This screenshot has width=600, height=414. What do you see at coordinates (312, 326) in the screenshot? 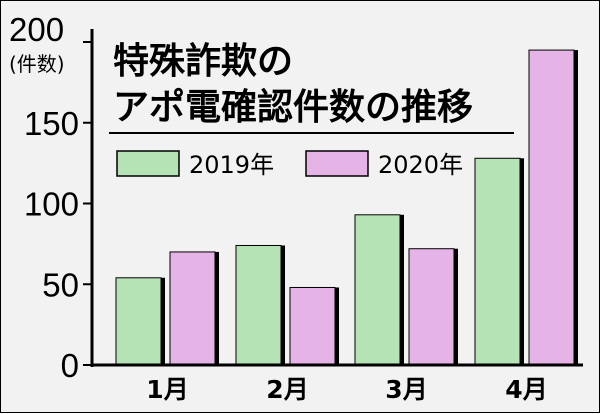
I see `bar-2020年-2月` at bounding box center [312, 326].